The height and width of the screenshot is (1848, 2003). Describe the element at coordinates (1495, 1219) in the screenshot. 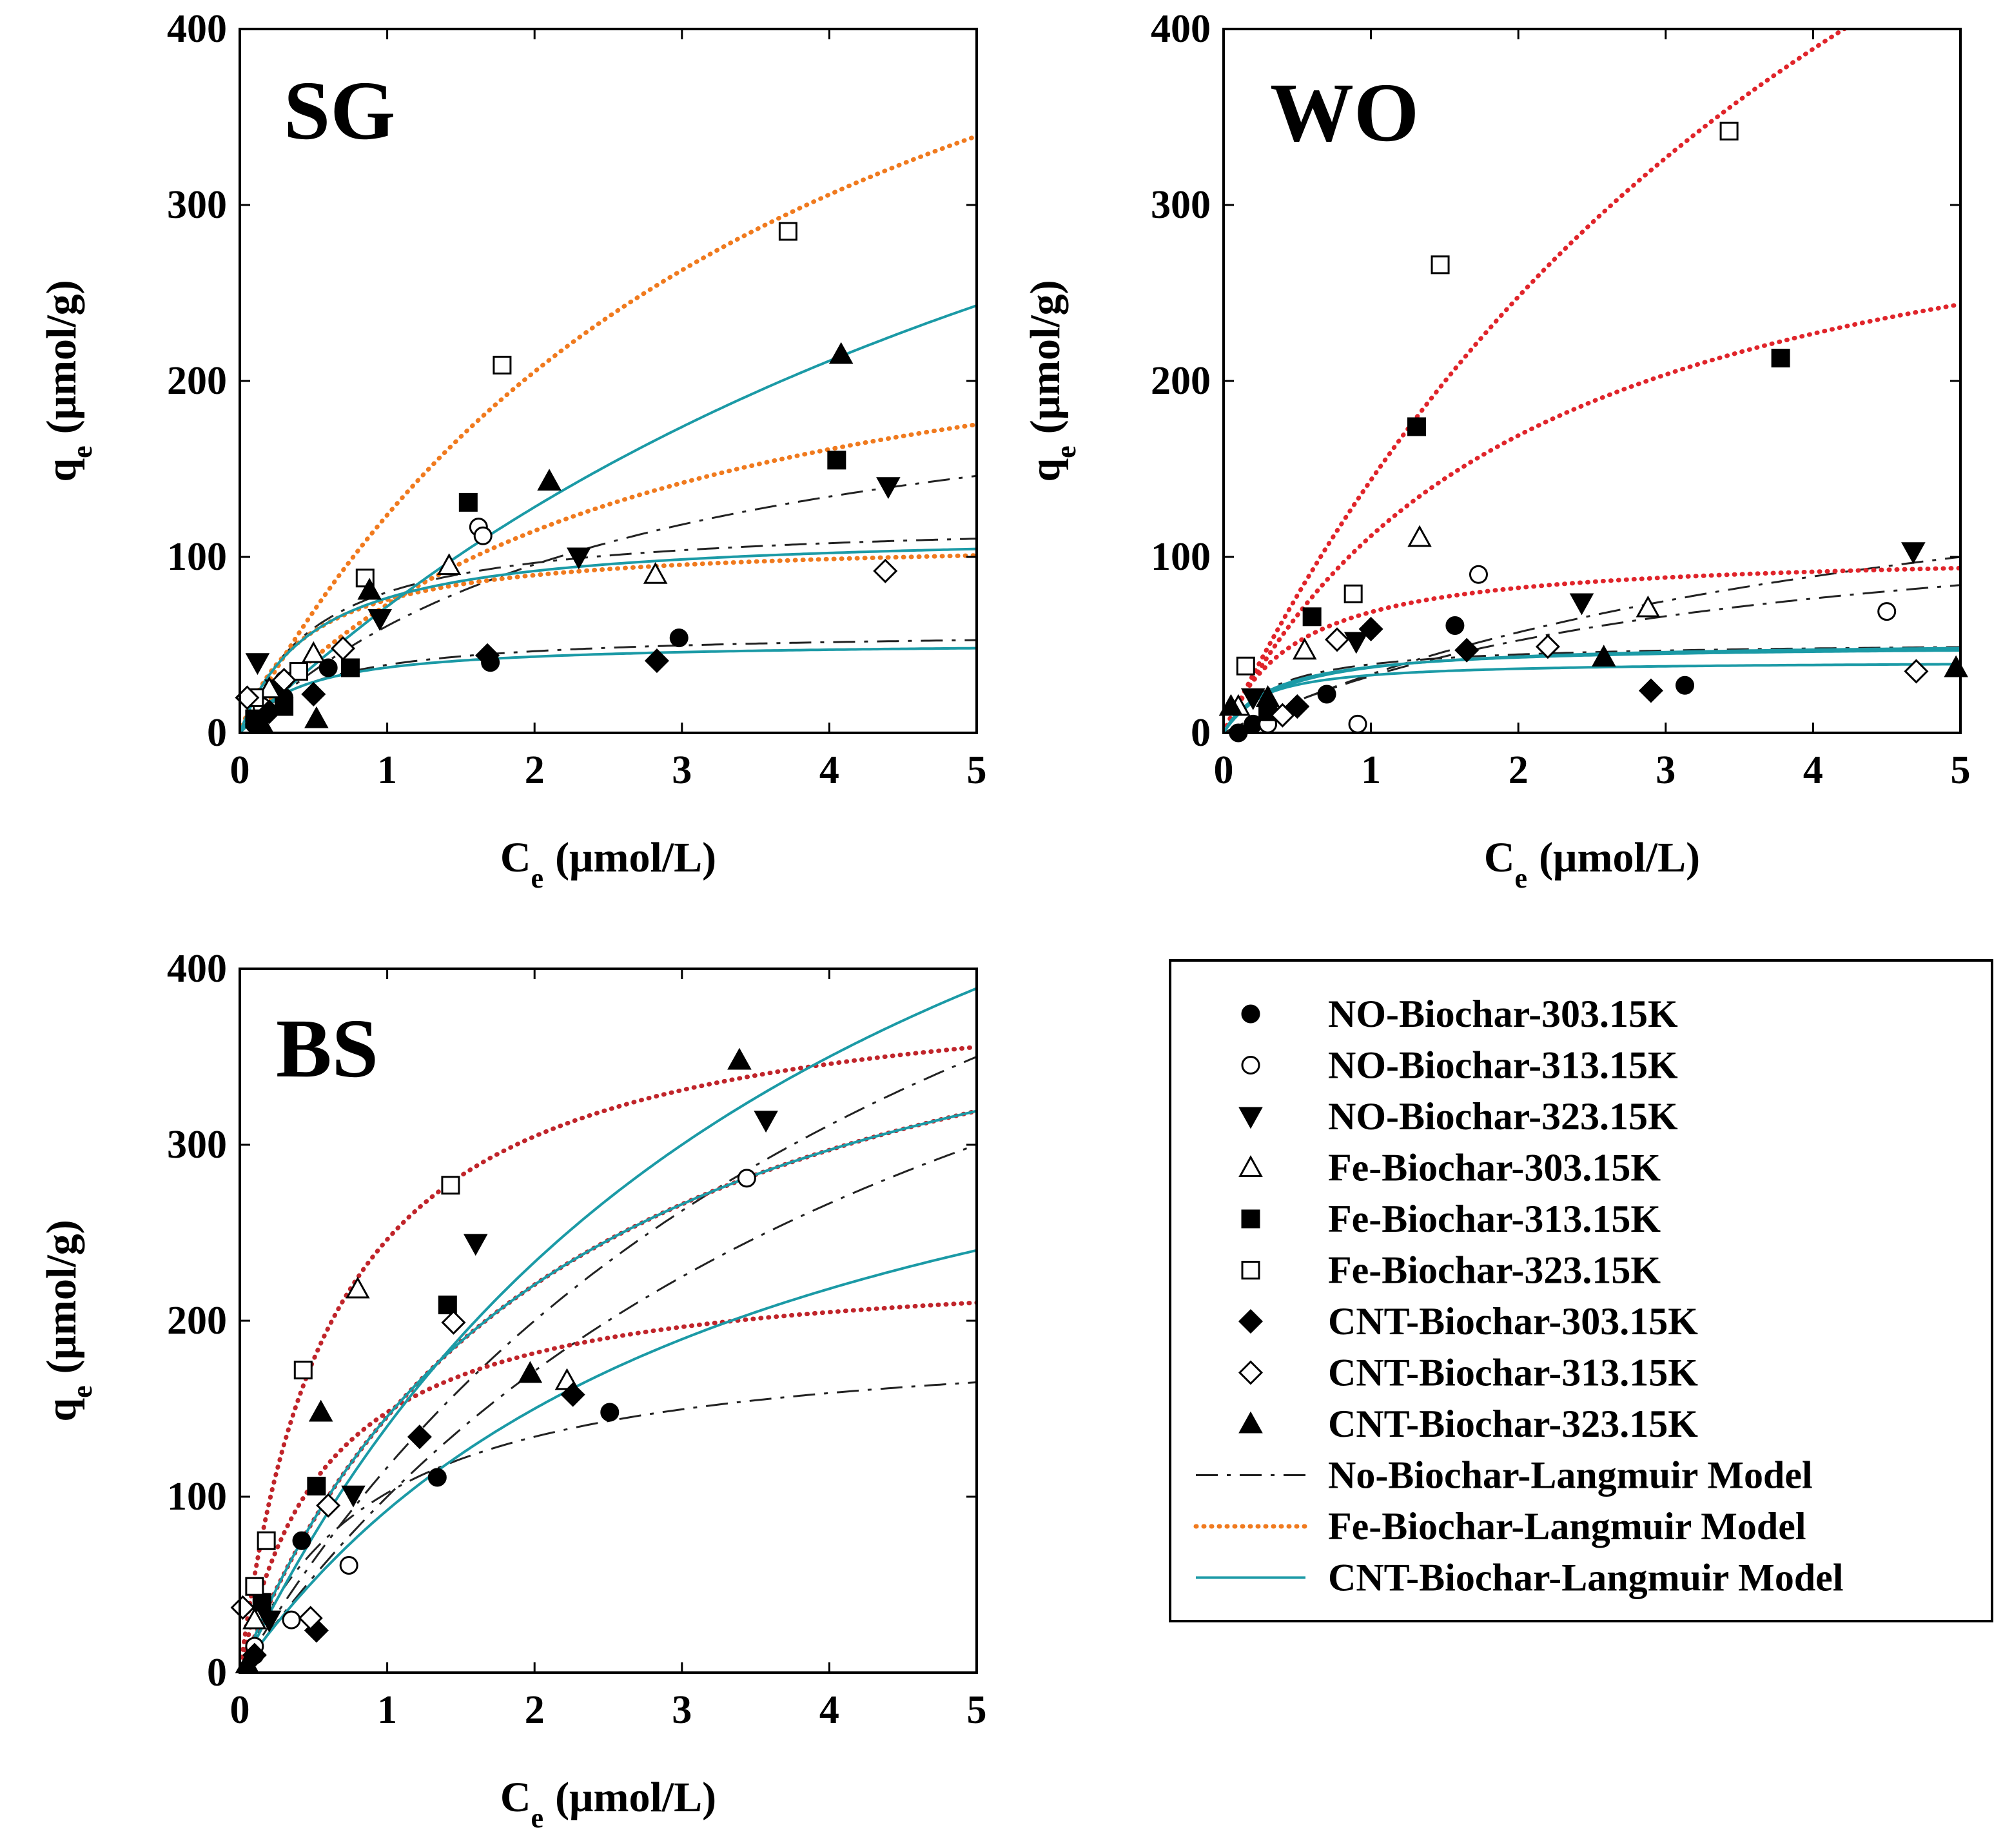

I see `legend-label: Fe-Biochar-313.15K` at that location.